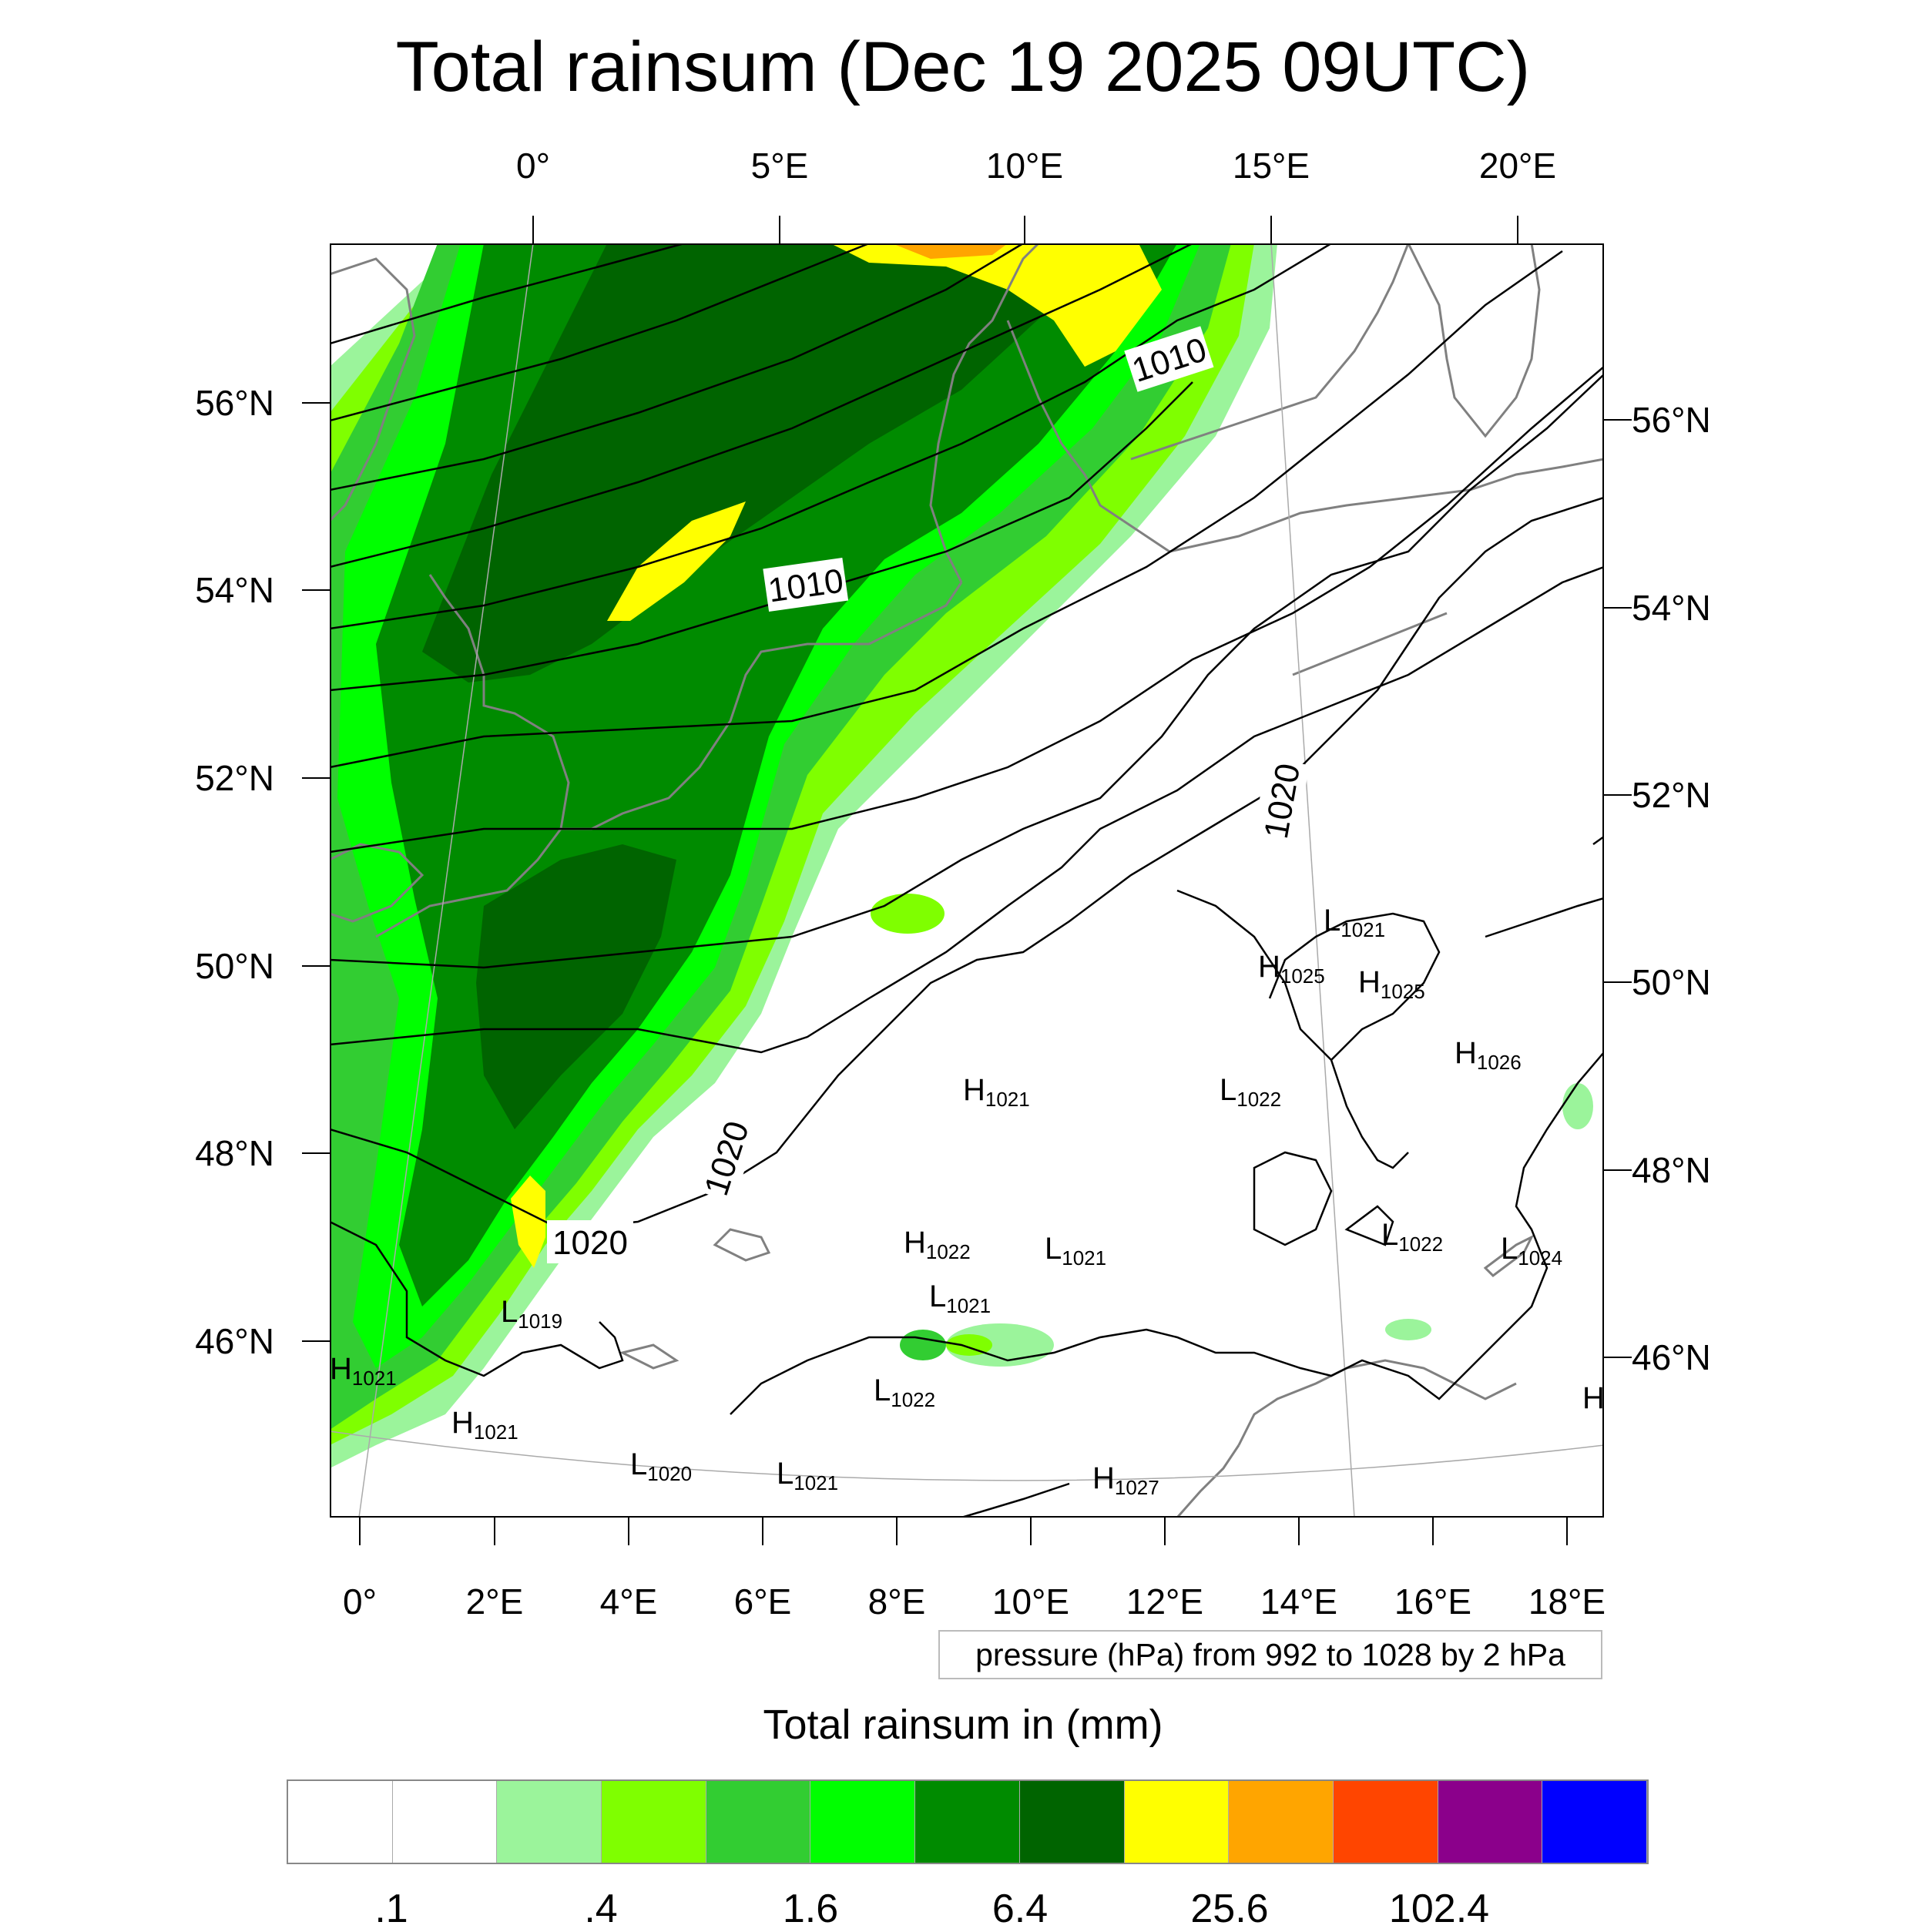 This screenshot has height=1932, width=1926. Describe the element at coordinates (810, 1909) in the screenshot. I see `colorbar-label: 1.6` at that location.